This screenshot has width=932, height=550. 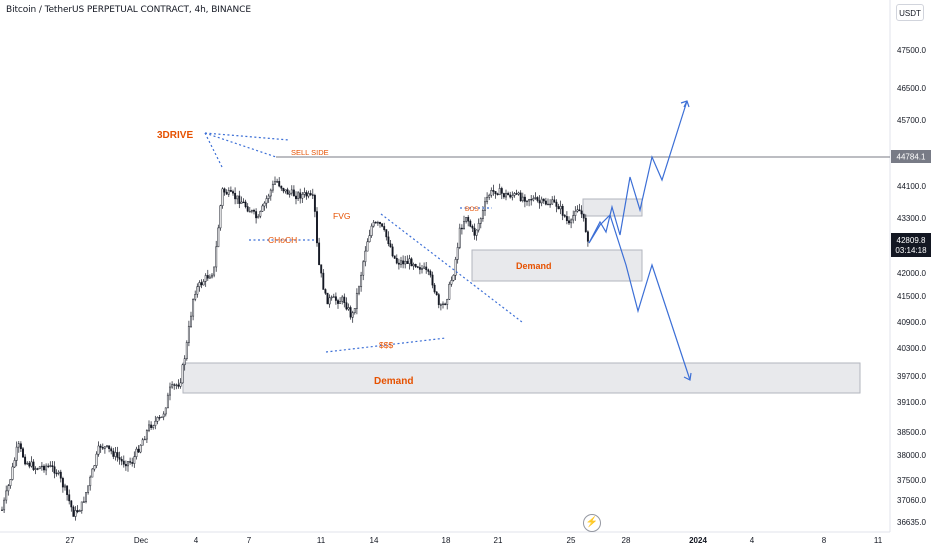 I want to click on small-demand-zone, so click(x=557, y=265).